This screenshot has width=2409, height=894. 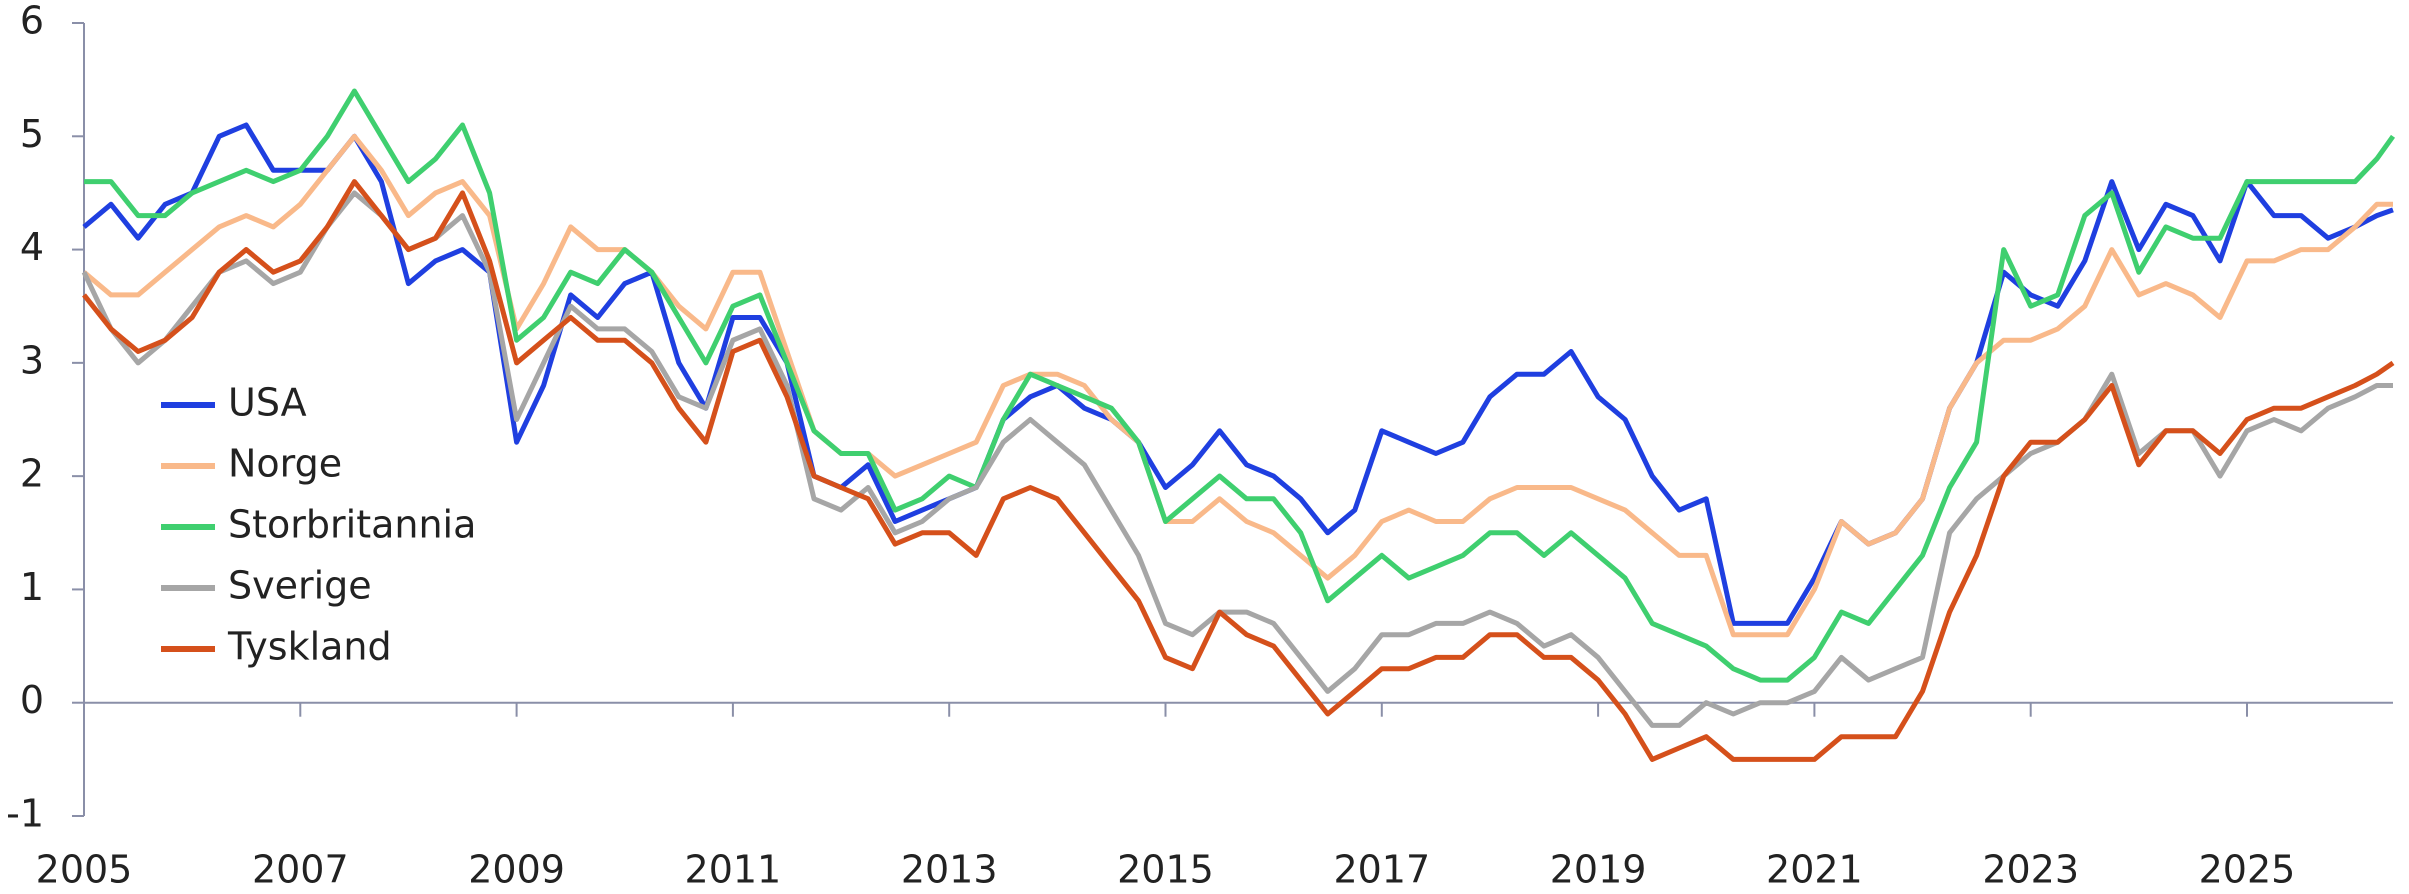 I want to click on x-tick-label: 2023, so click(x=2030, y=870).